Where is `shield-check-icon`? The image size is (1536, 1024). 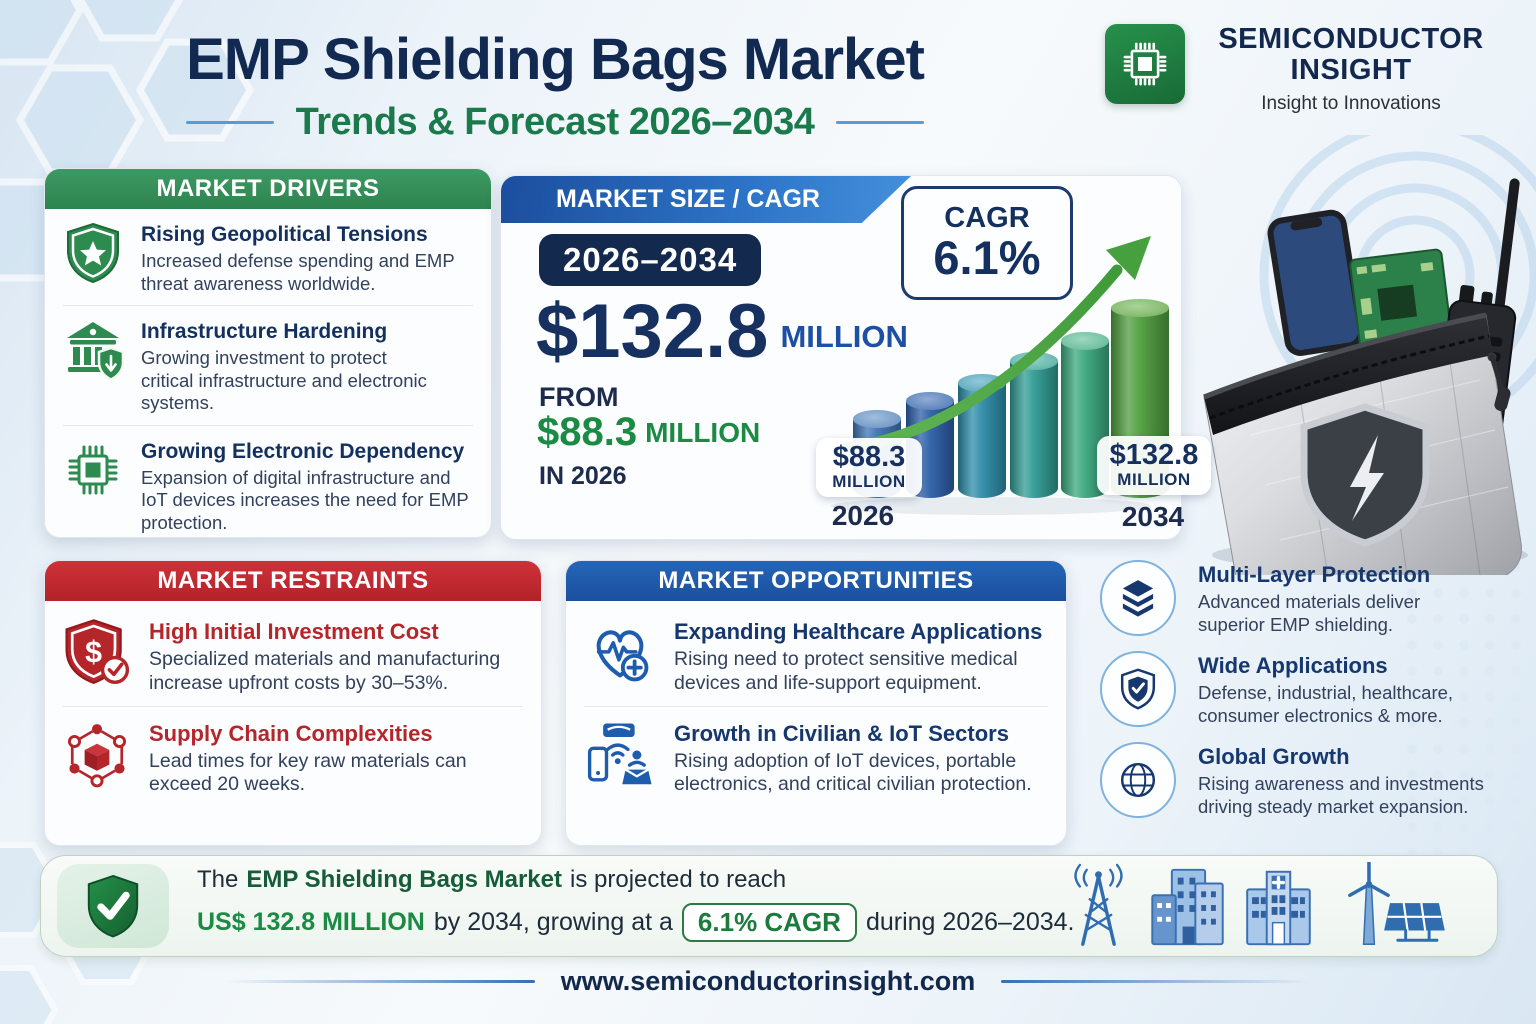 shield-check-icon is located at coordinates (1138, 689).